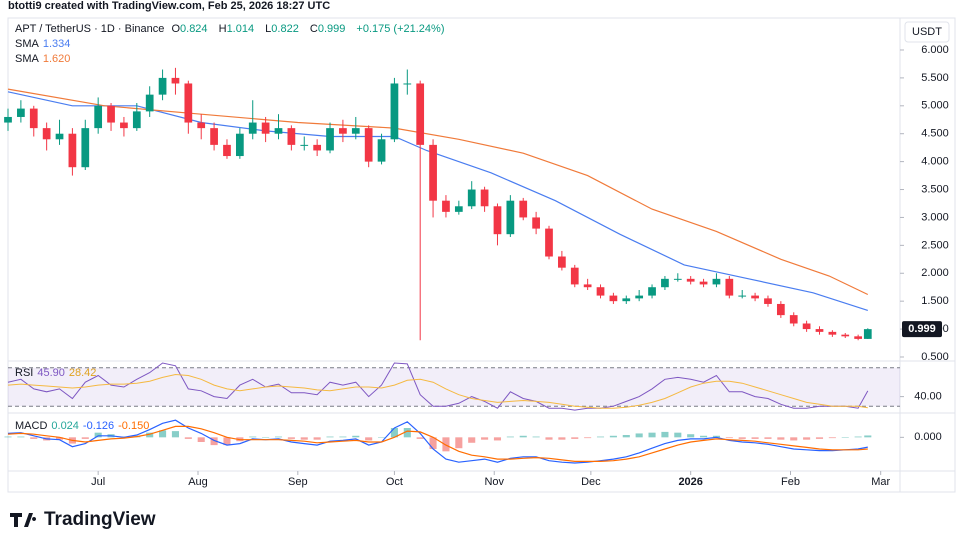 The image size is (960, 540). What do you see at coordinates (134, 426) in the screenshot?
I see `signal-value: -0.150` at bounding box center [134, 426].